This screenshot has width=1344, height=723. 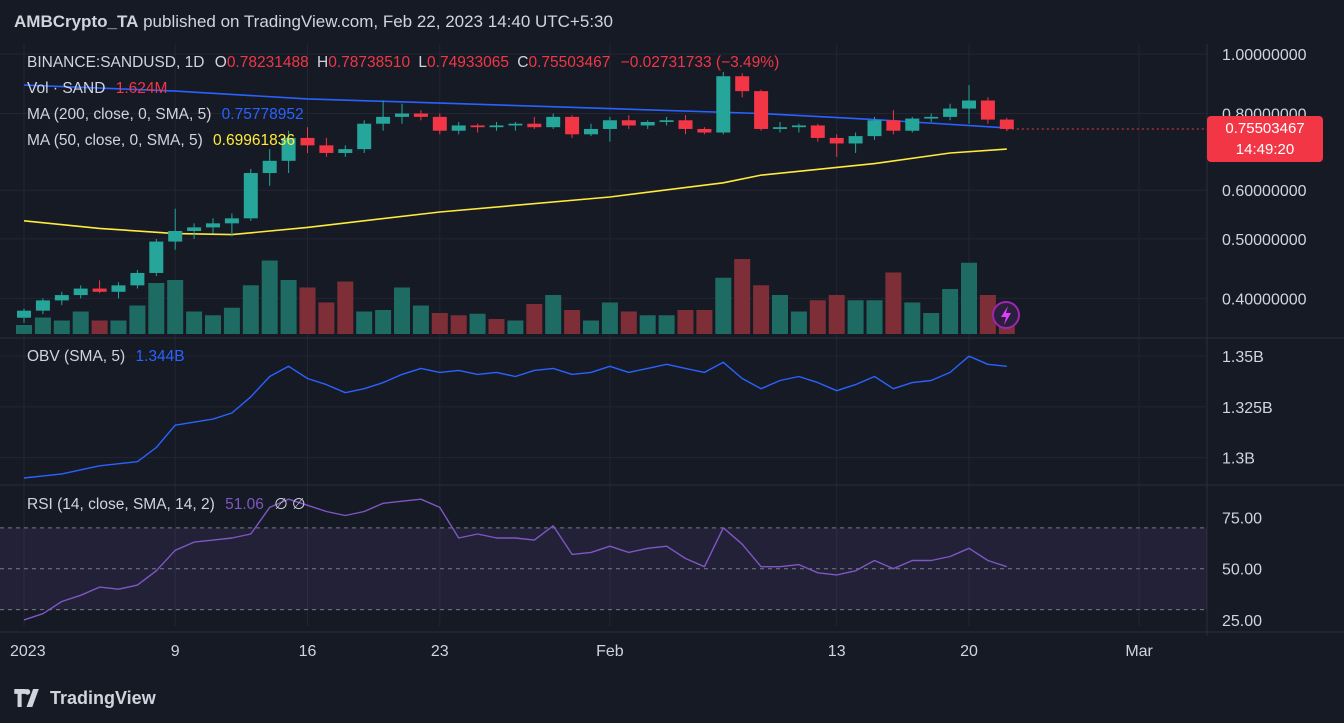 What do you see at coordinates (119, 114) in the screenshot?
I see `ma200-label: MA (200, close, 0, SMA, 5)` at bounding box center [119, 114].